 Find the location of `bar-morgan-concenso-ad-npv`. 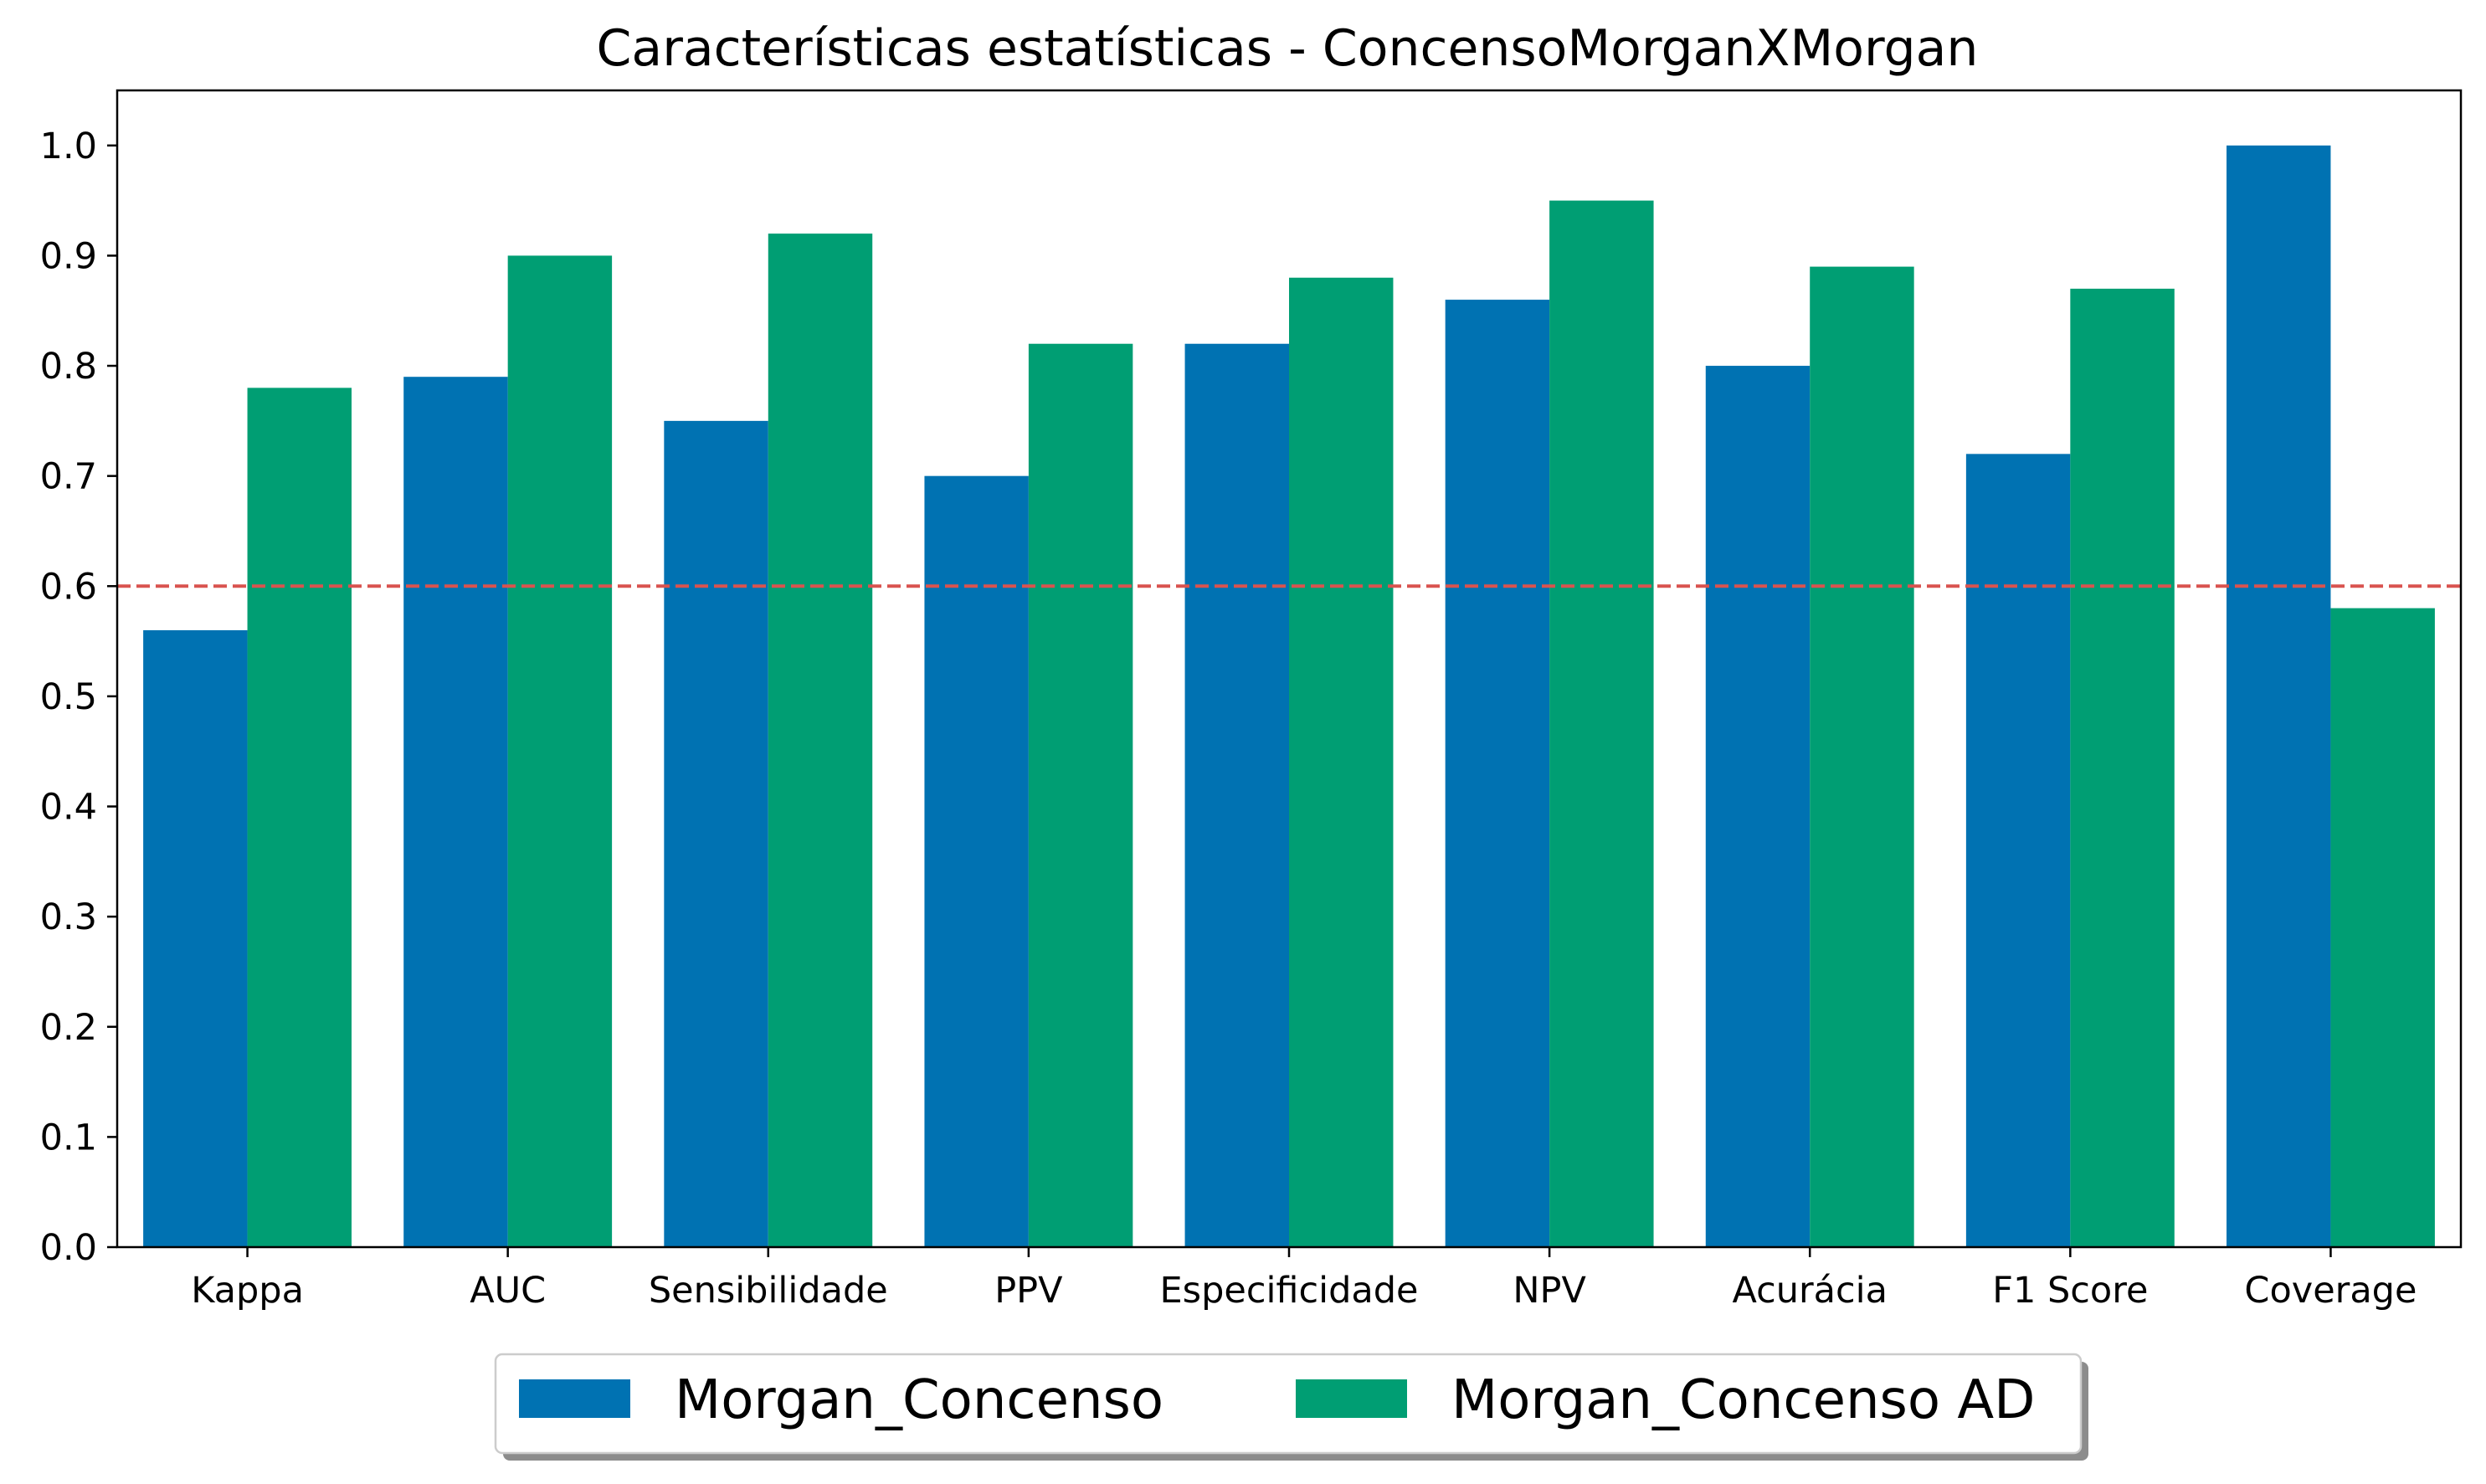

bar-morgan-concenso-ad-npv is located at coordinates (1602, 724).